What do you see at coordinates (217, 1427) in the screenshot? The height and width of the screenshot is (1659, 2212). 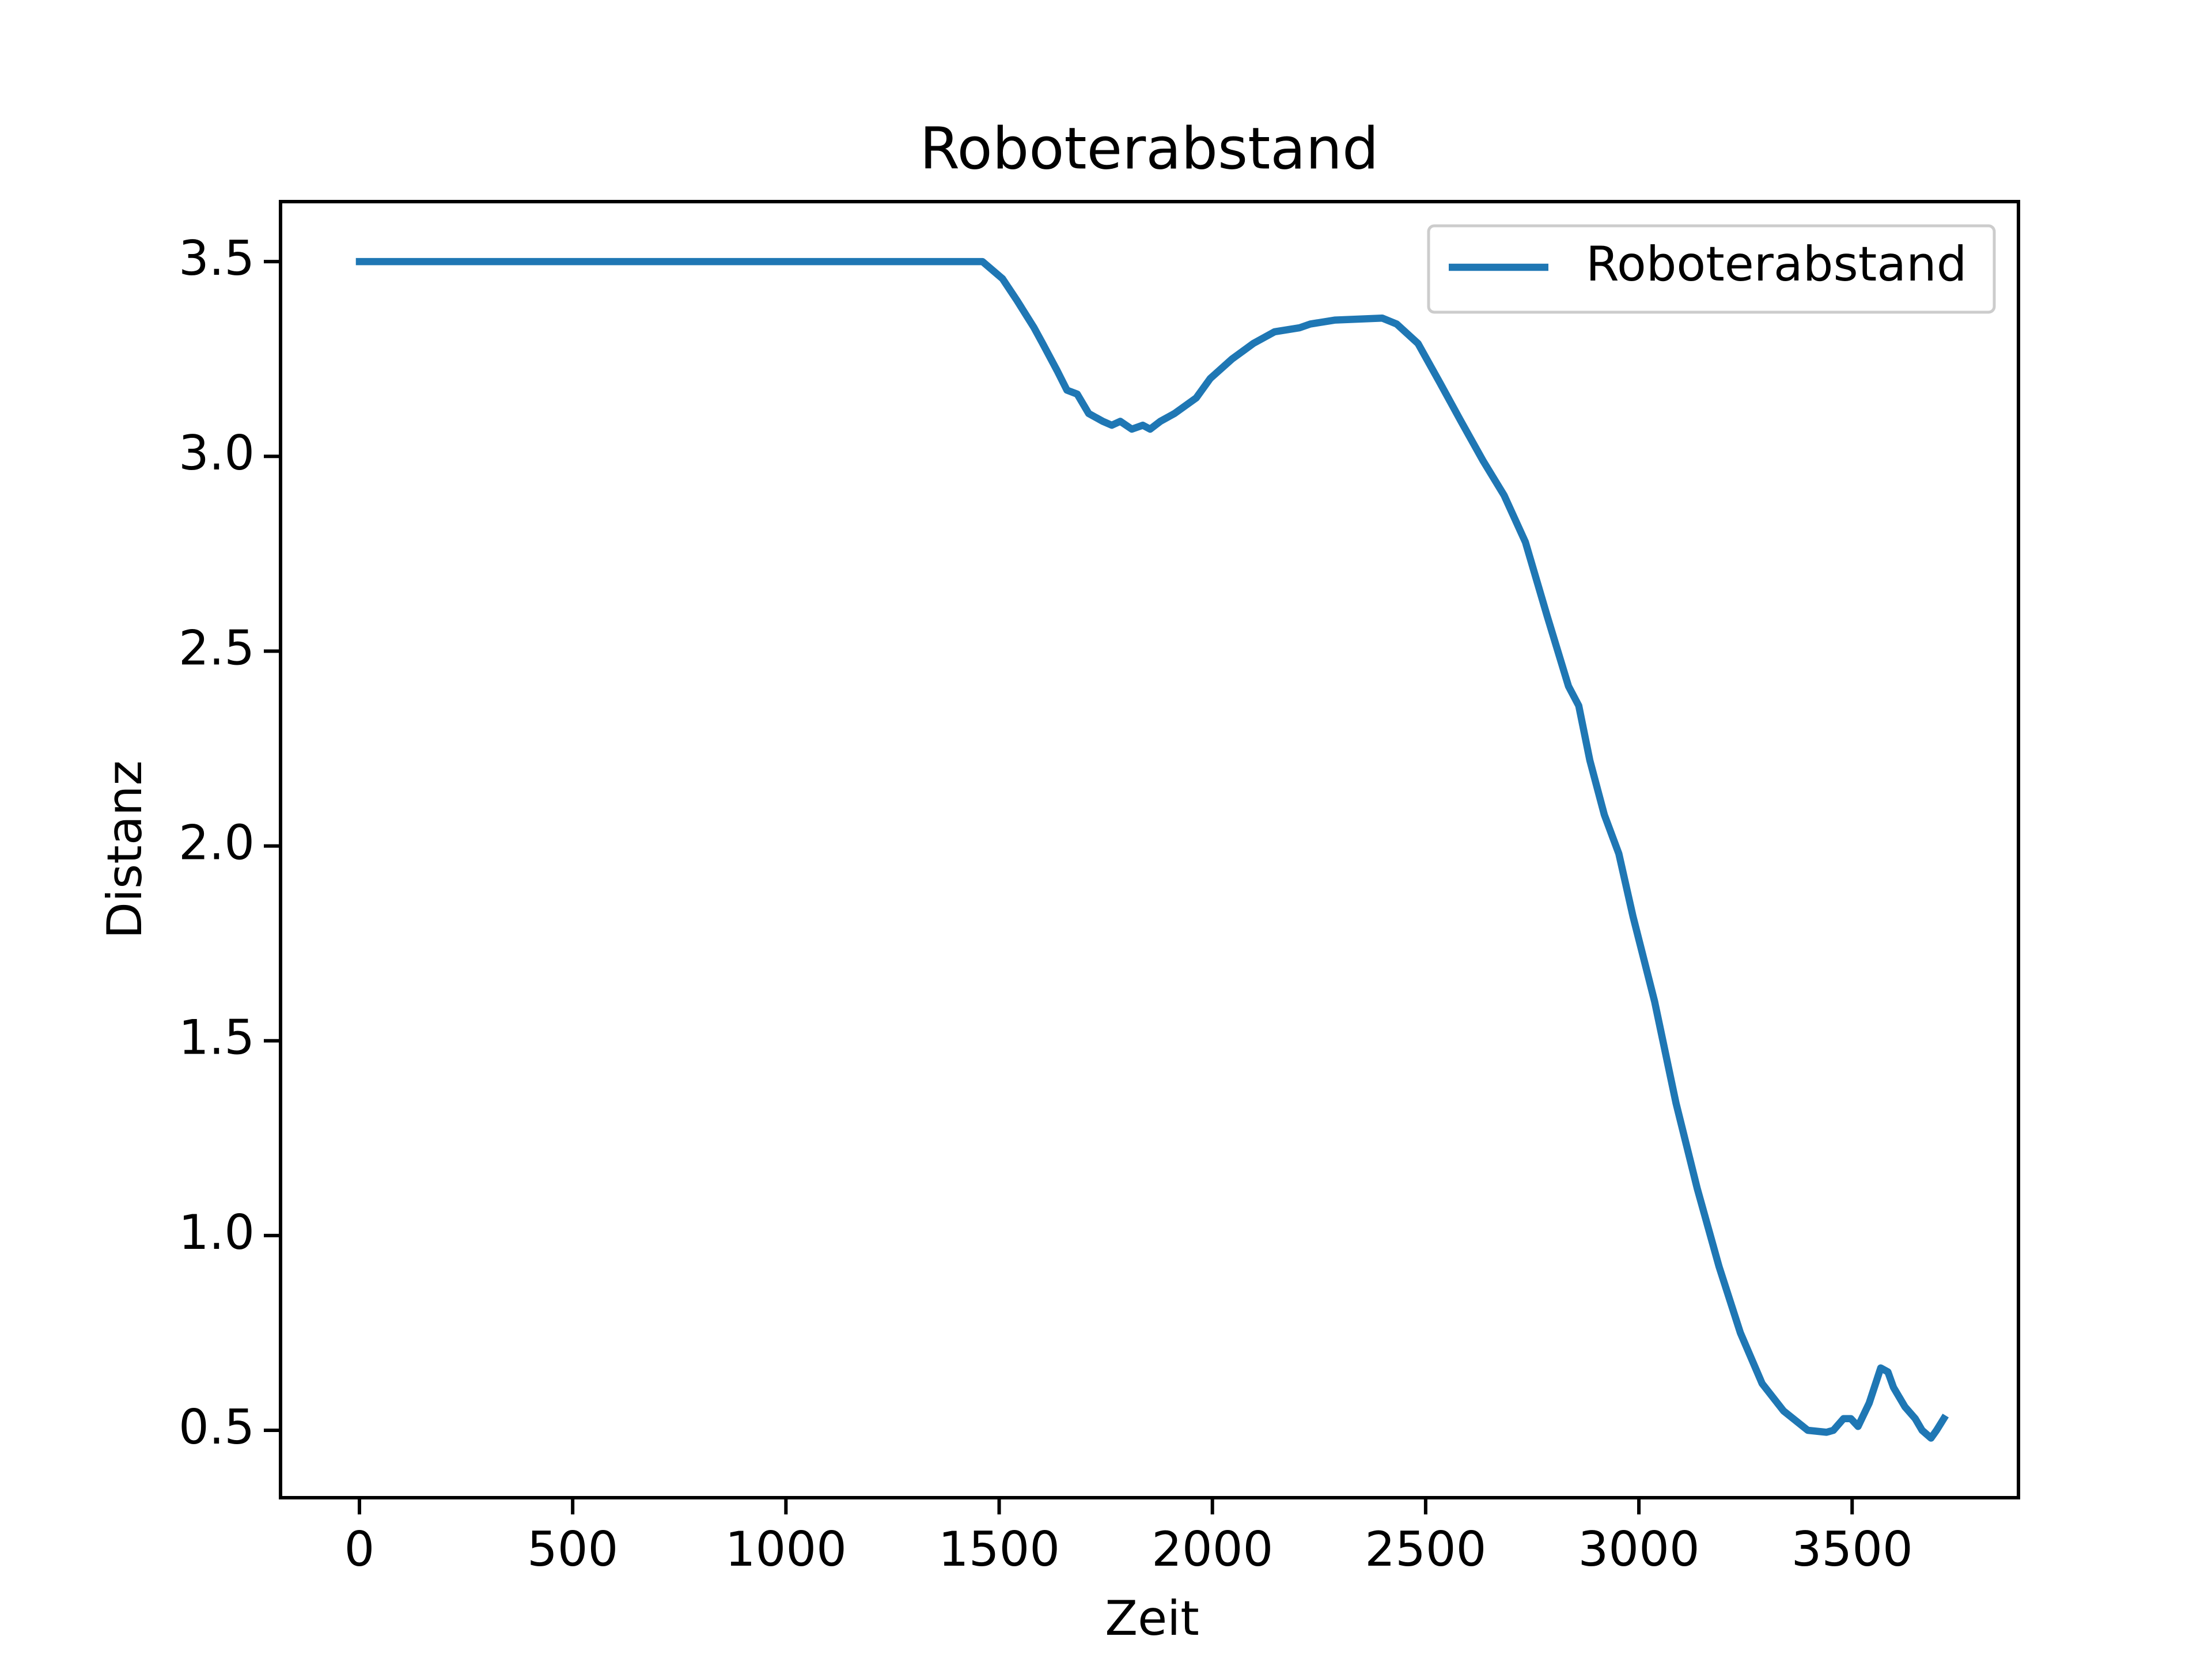 I see `y-tick-label: 0.5` at bounding box center [217, 1427].